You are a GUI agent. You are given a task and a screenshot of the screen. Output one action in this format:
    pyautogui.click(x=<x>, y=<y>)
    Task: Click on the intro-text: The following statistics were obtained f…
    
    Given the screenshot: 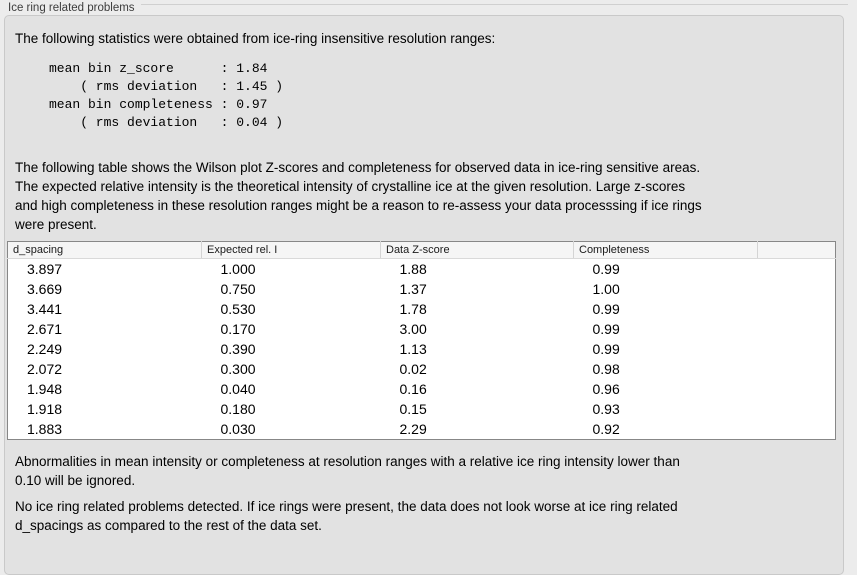 What is the action you would take?
    pyautogui.click(x=255, y=38)
    